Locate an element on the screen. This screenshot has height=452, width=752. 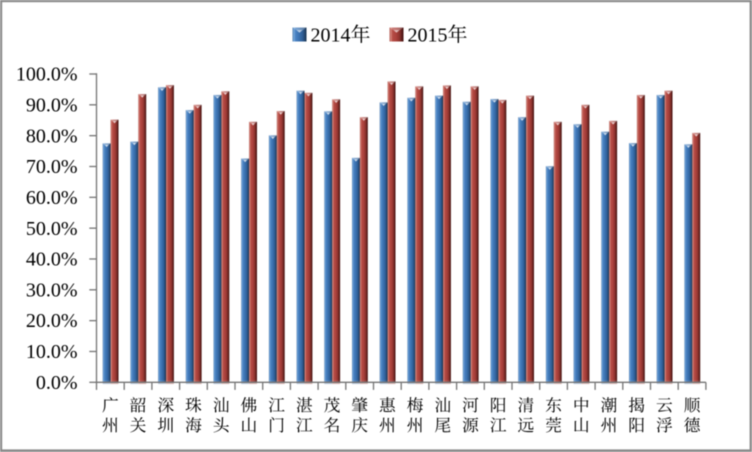
svg-text: 70.0% is located at coordinates (52, 167).